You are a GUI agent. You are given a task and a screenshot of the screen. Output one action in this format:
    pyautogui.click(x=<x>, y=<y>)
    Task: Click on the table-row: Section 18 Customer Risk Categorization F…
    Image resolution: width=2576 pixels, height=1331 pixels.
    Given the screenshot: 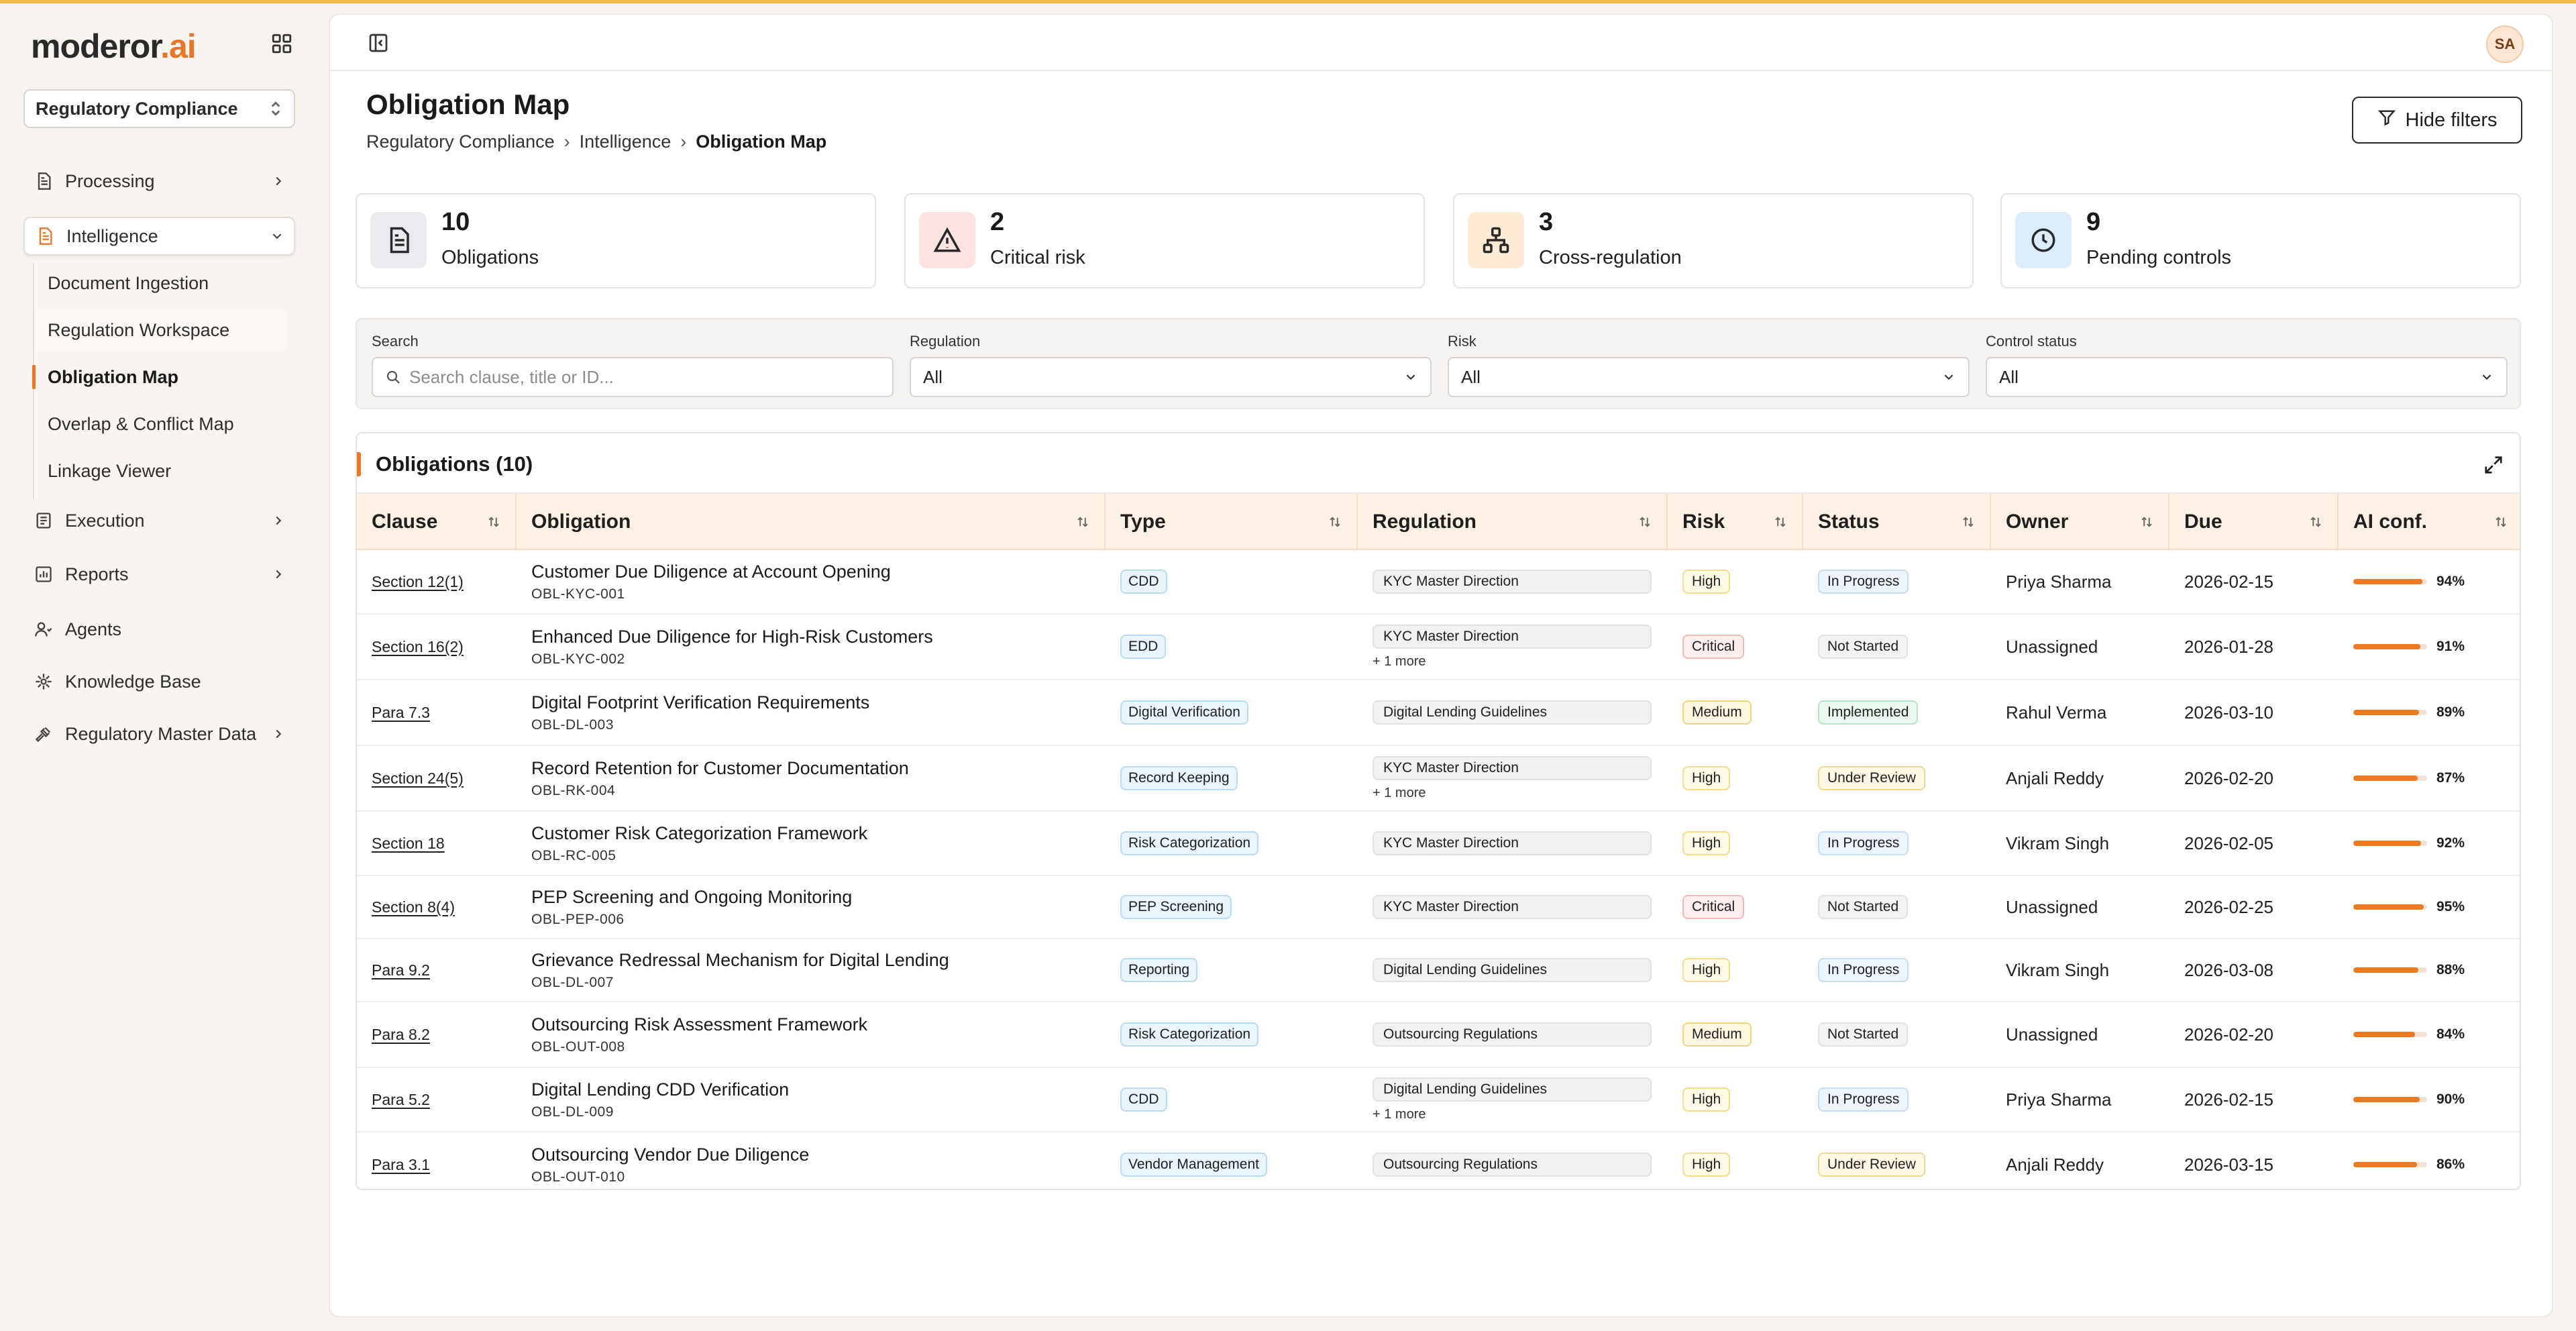 What is the action you would take?
    pyautogui.click(x=1438, y=844)
    